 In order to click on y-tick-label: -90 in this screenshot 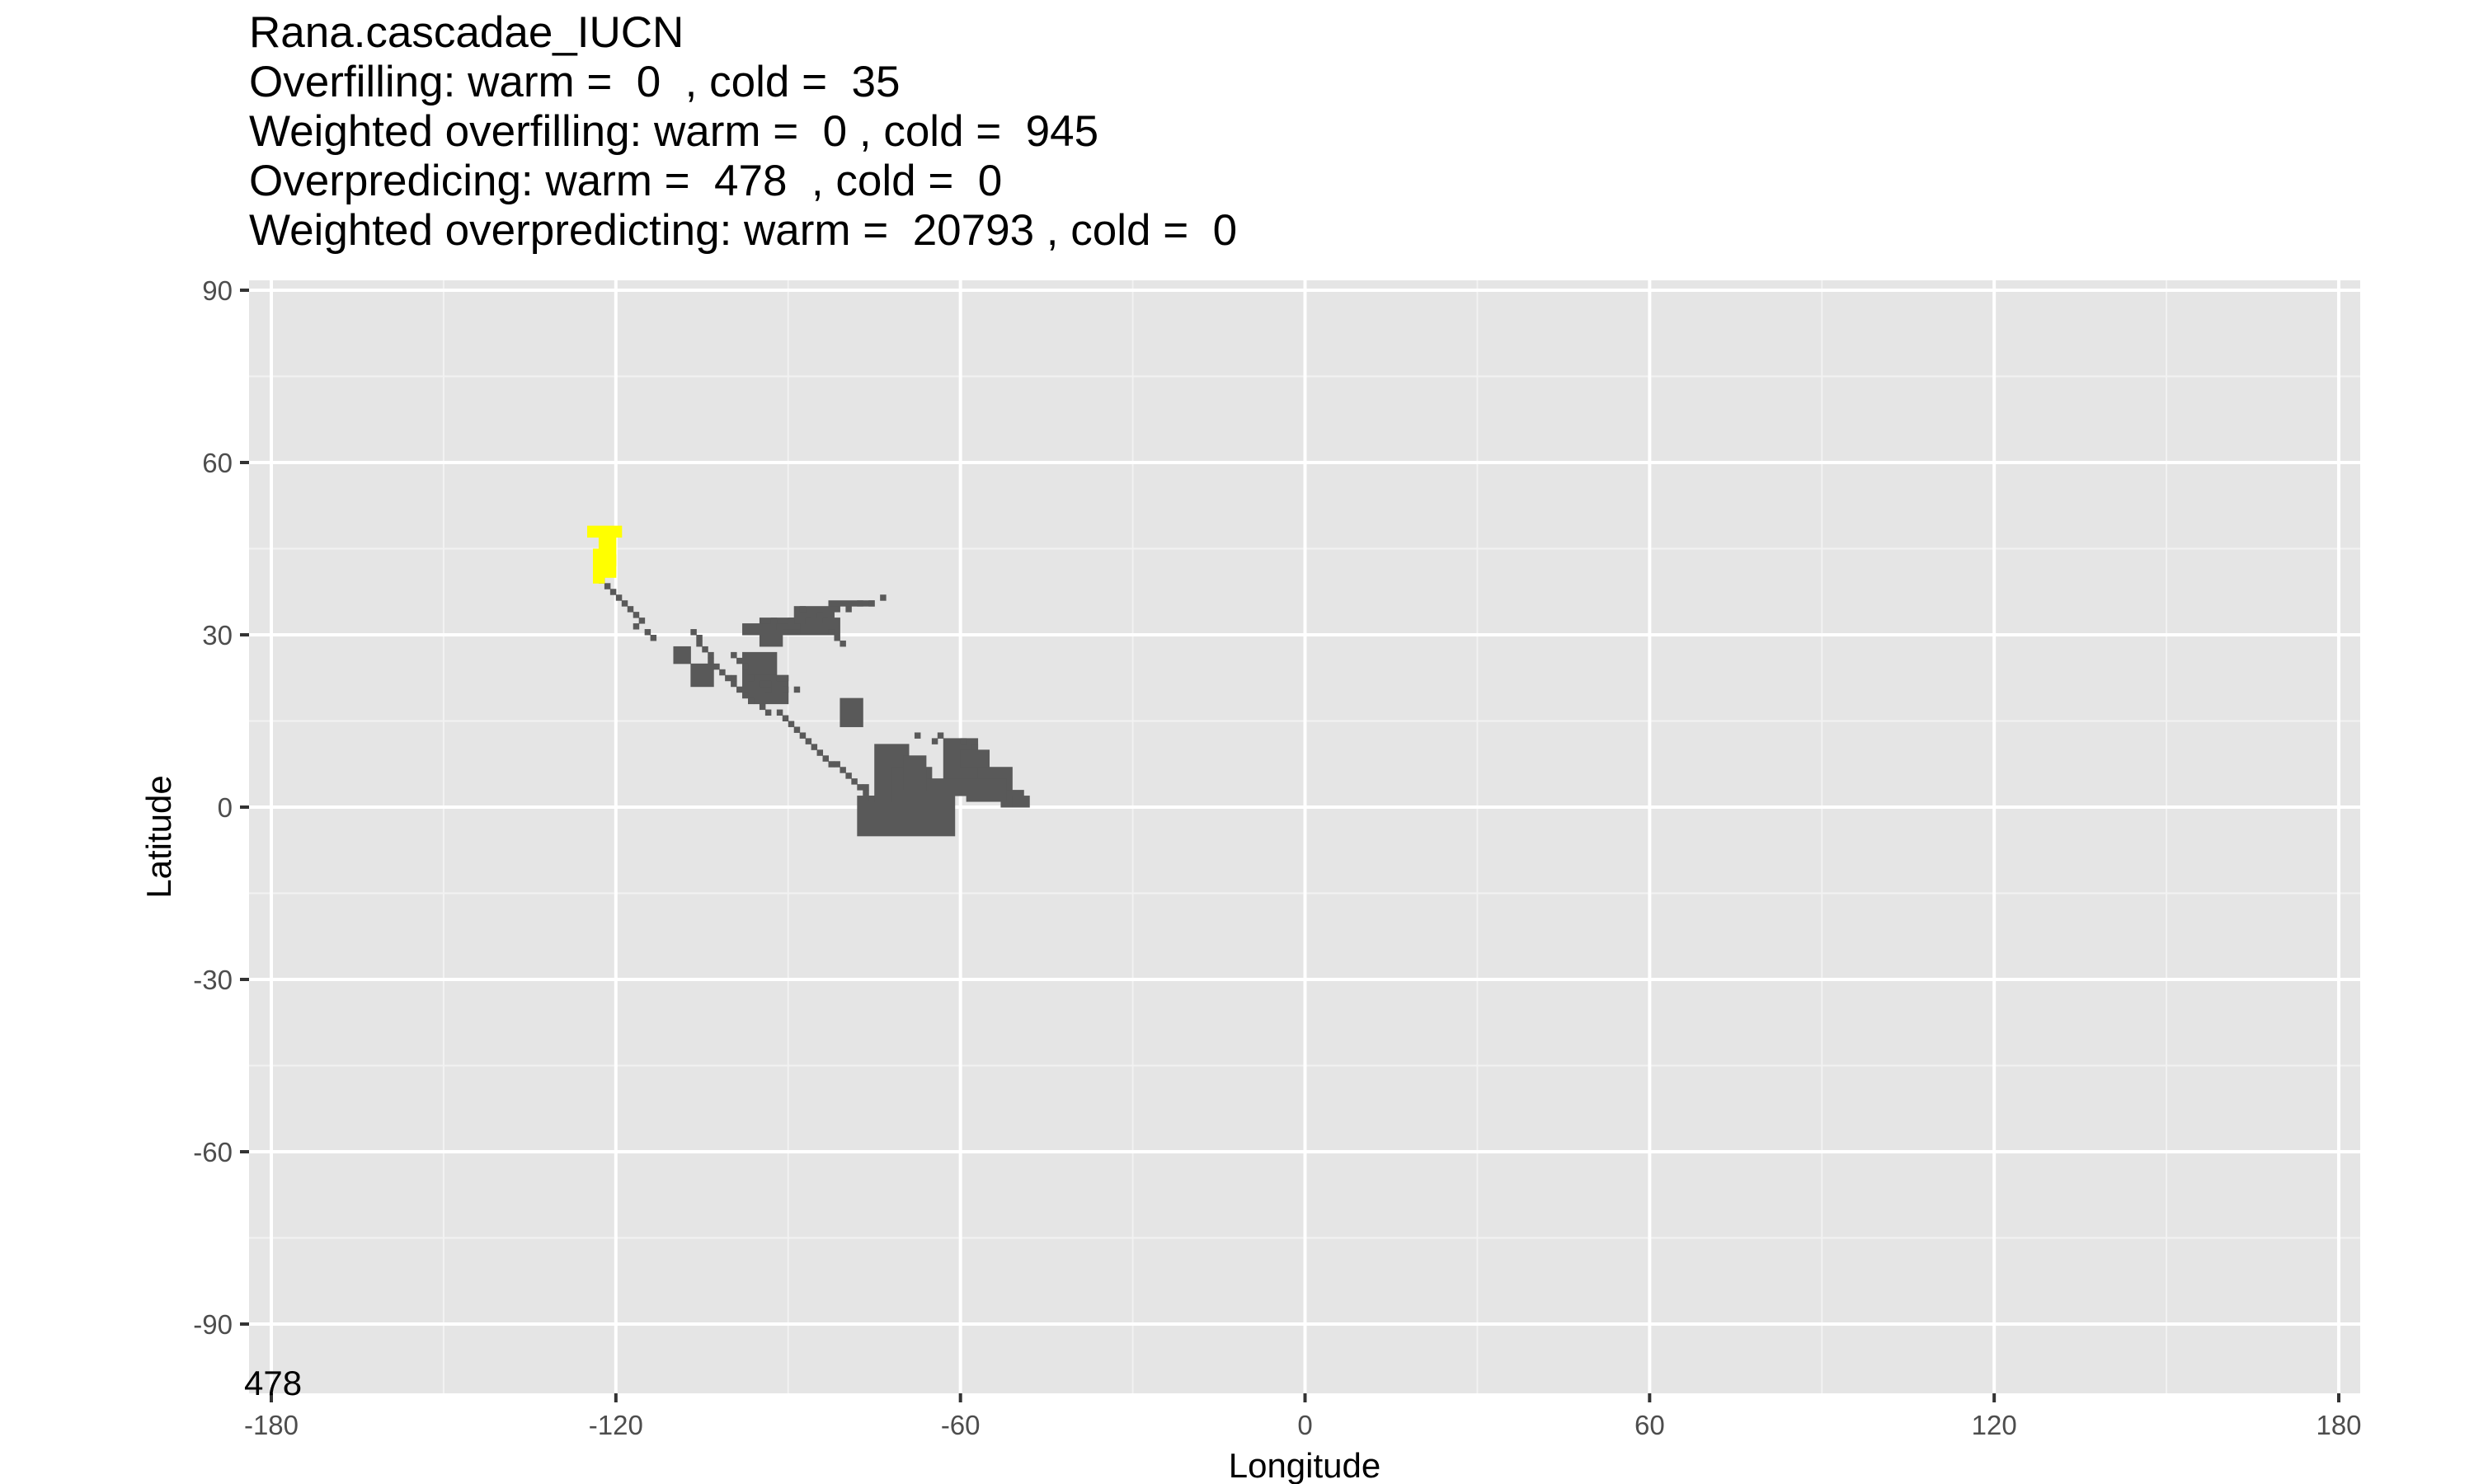, I will do `click(213, 1324)`.